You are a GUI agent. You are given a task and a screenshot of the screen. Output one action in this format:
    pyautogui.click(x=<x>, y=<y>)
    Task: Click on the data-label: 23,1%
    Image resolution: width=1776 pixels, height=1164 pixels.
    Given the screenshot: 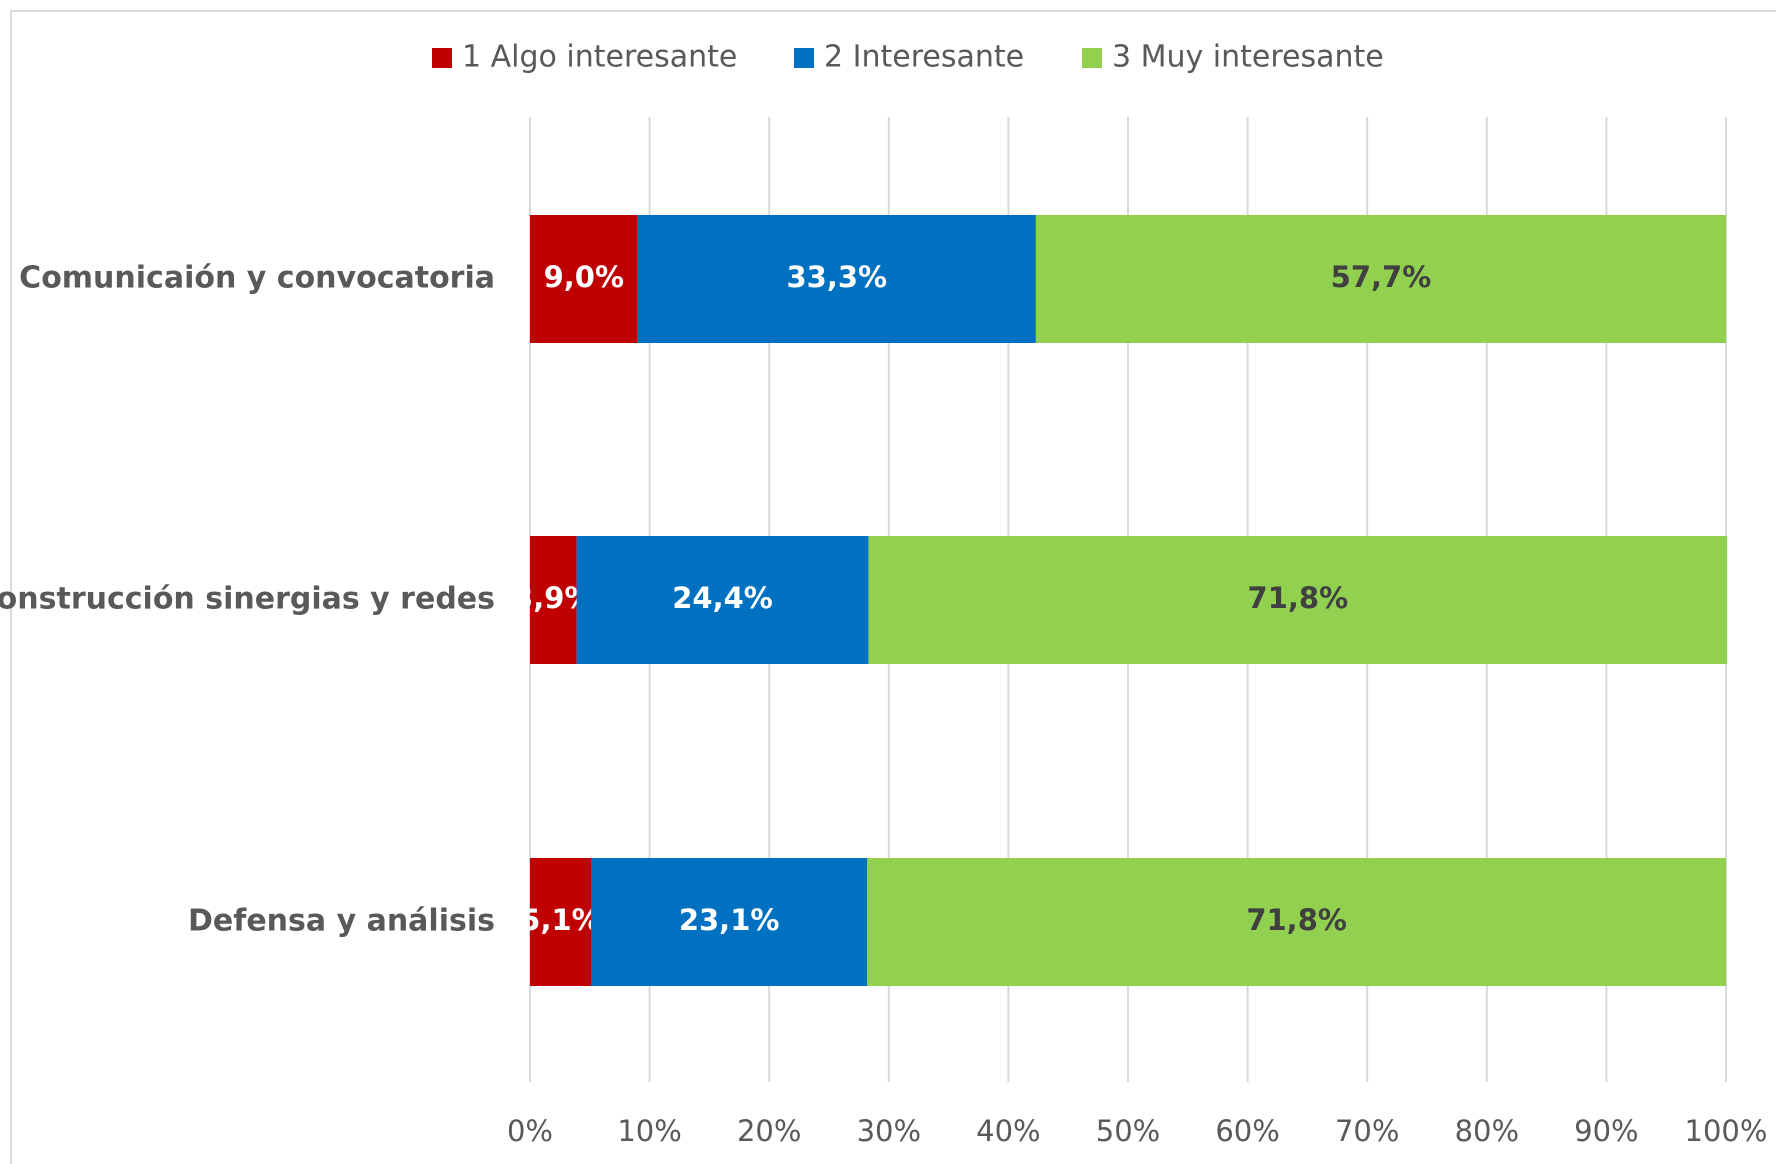 What is the action you would take?
    pyautogui.click(x=729, y=920)
    